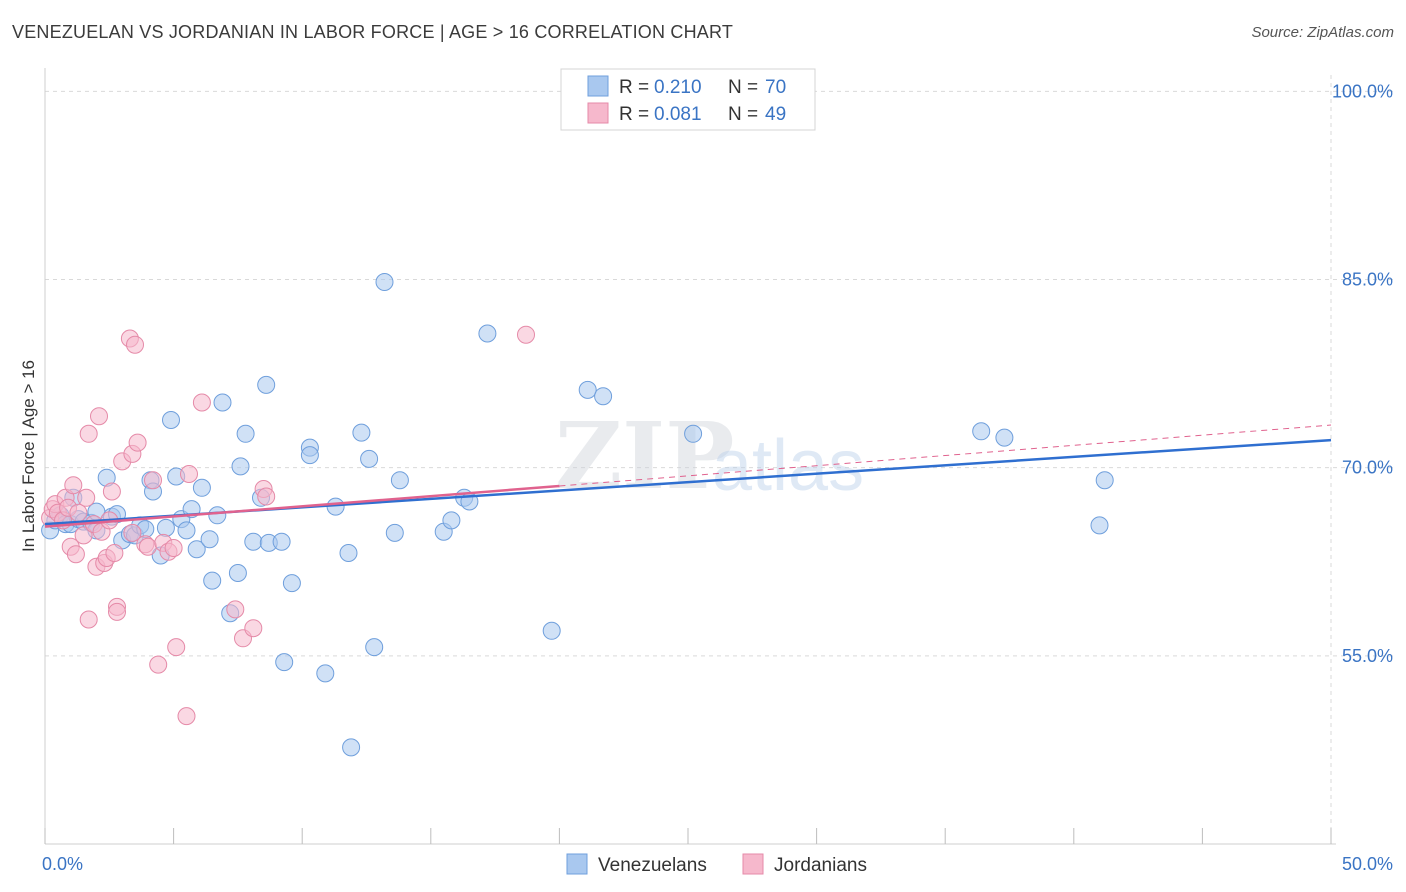 This screenshot has height=892, width=1406. Describe the element at coordinates (652, 865) in the screenshot. I see `bottom-legend-venezuelans-label: Venezuelans` at that location.